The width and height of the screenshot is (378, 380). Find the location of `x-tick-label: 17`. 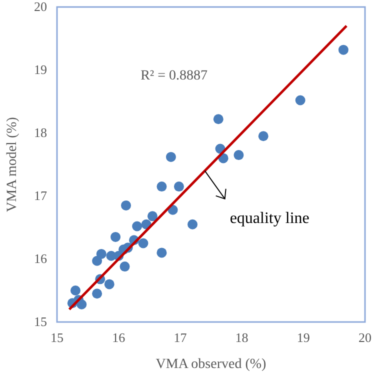

x-tick-label: 17 is located at coordinates (181, 337).